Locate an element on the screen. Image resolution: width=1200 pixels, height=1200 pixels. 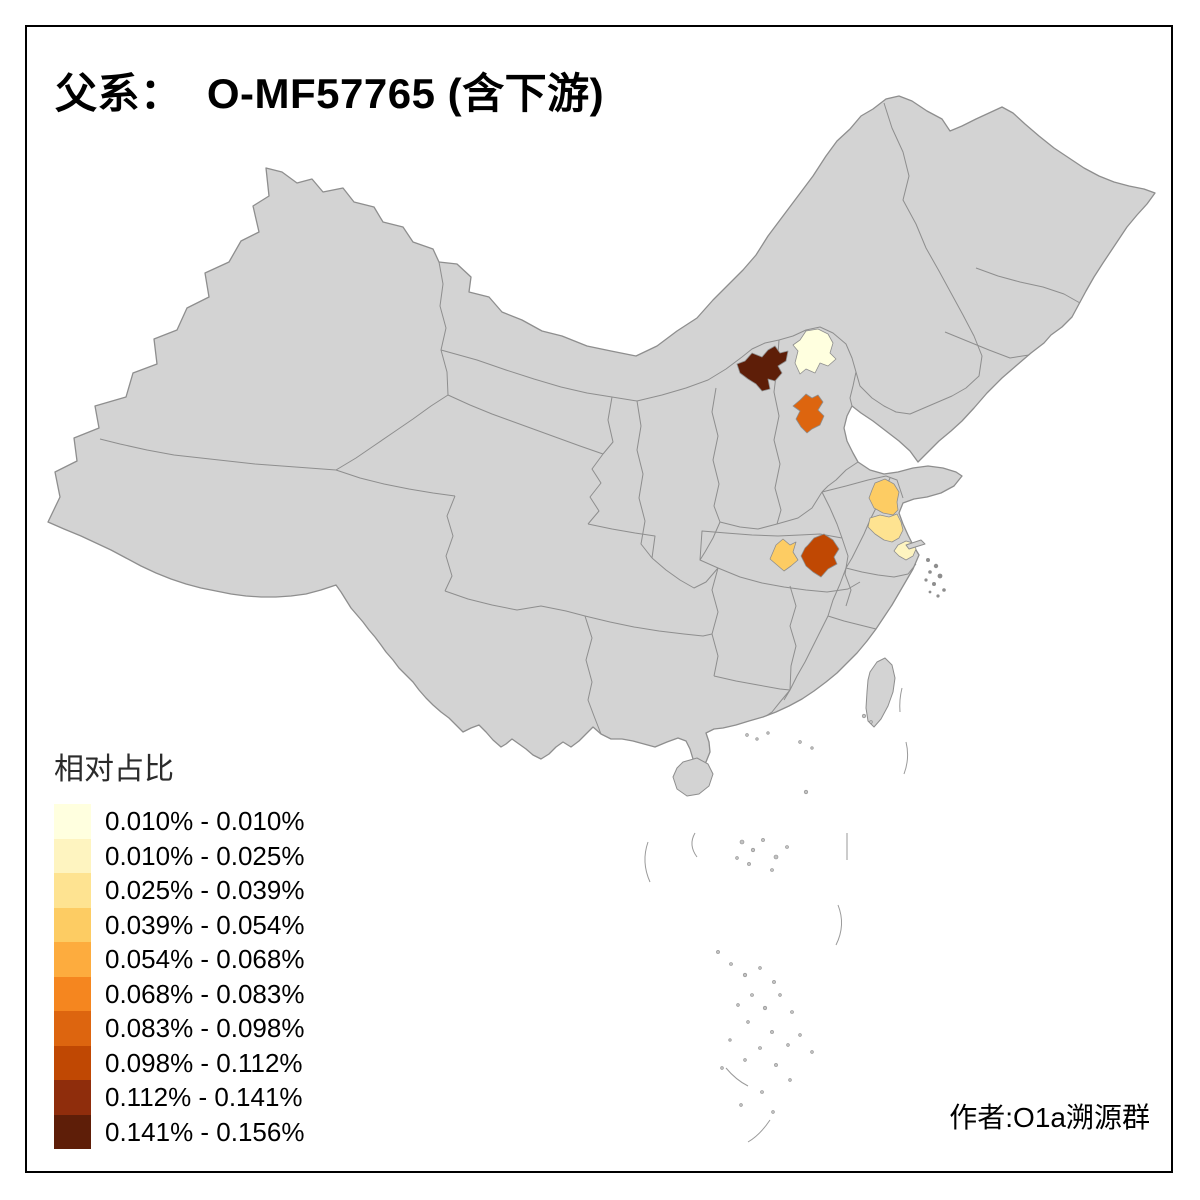
chongming-island is located at coordinates (915, 544).